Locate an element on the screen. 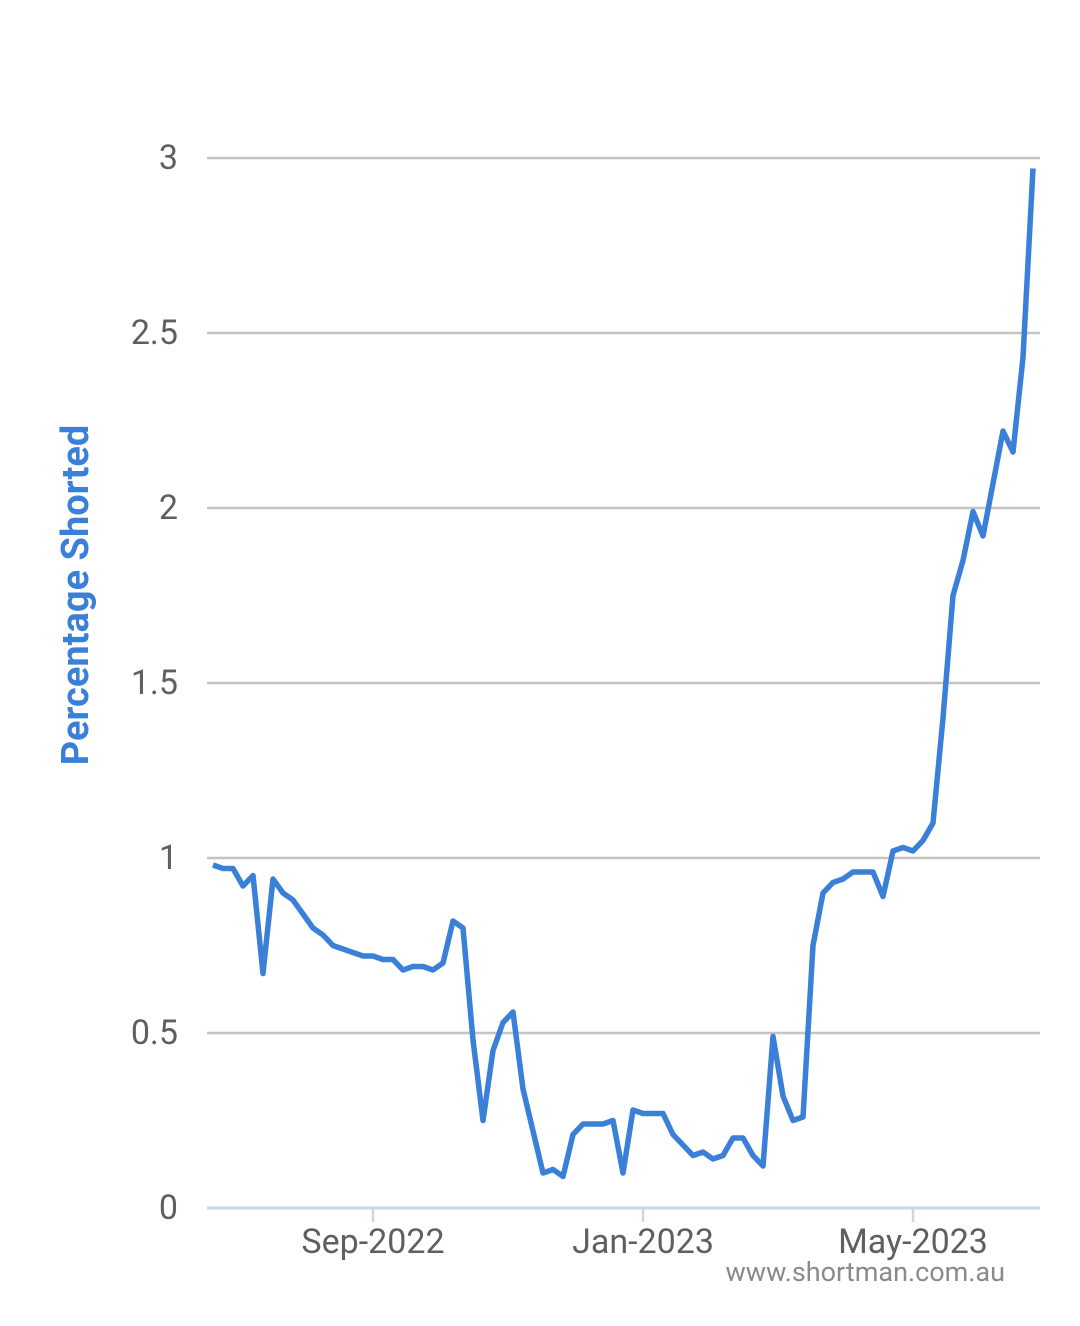 Image resolution: width=1080 pixels, height=1326 pixels. y-axis-label: Percentage Shorted is located at coordinates (76, 595).